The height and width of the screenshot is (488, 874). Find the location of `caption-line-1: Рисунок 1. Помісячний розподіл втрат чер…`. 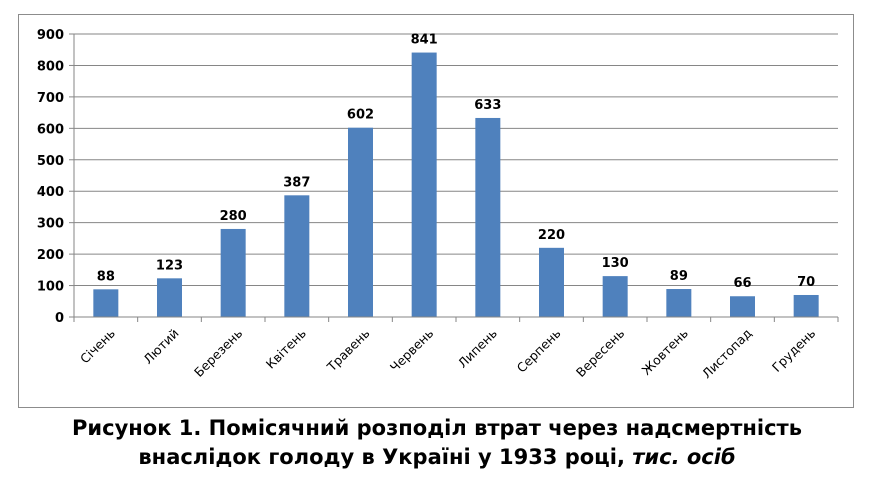

caption-line-1: Рисунок 1. Помісячний розподіл втрат чер… is located at coordinates (437, 428).